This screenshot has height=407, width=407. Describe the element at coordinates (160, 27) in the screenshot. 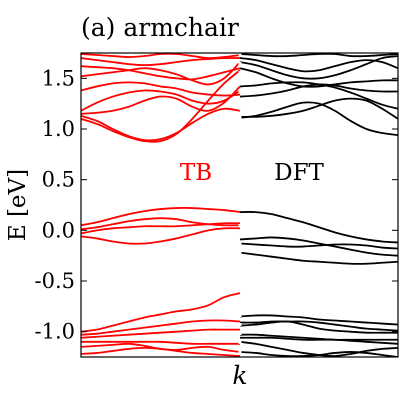

I see `chart-title: (a) armchair` at that location.